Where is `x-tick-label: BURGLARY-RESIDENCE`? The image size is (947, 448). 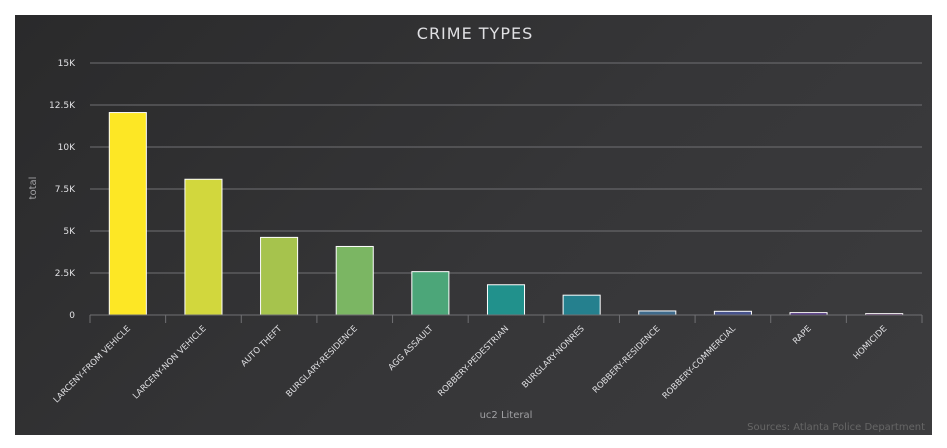 x-tick-label: BURGLARY-RESIDENCE is located at coordinates (321, 361).